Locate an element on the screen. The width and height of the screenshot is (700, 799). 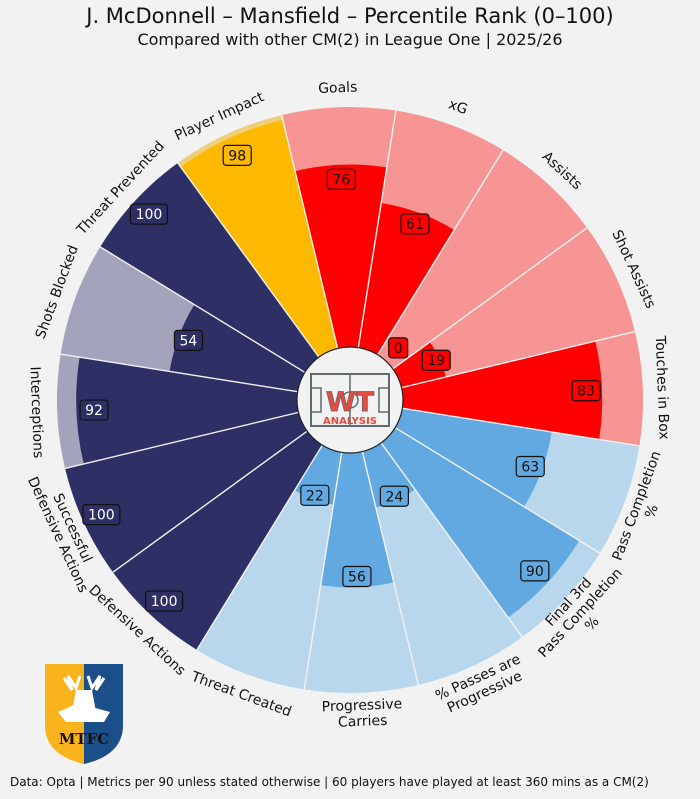
value-label-final-3rd-pass-completion: 90 is located at coordinates (535, 572).